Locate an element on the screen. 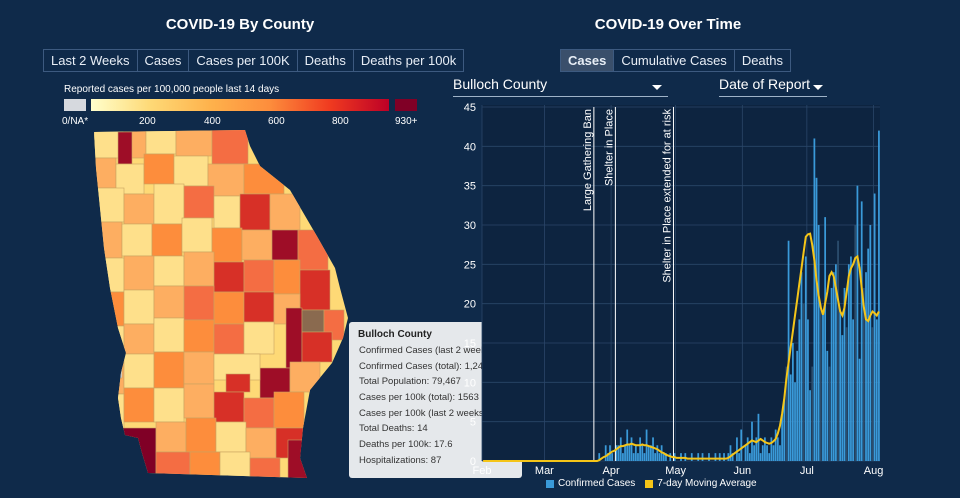  date-select: Date of Report is located at coordinates (773, 86).